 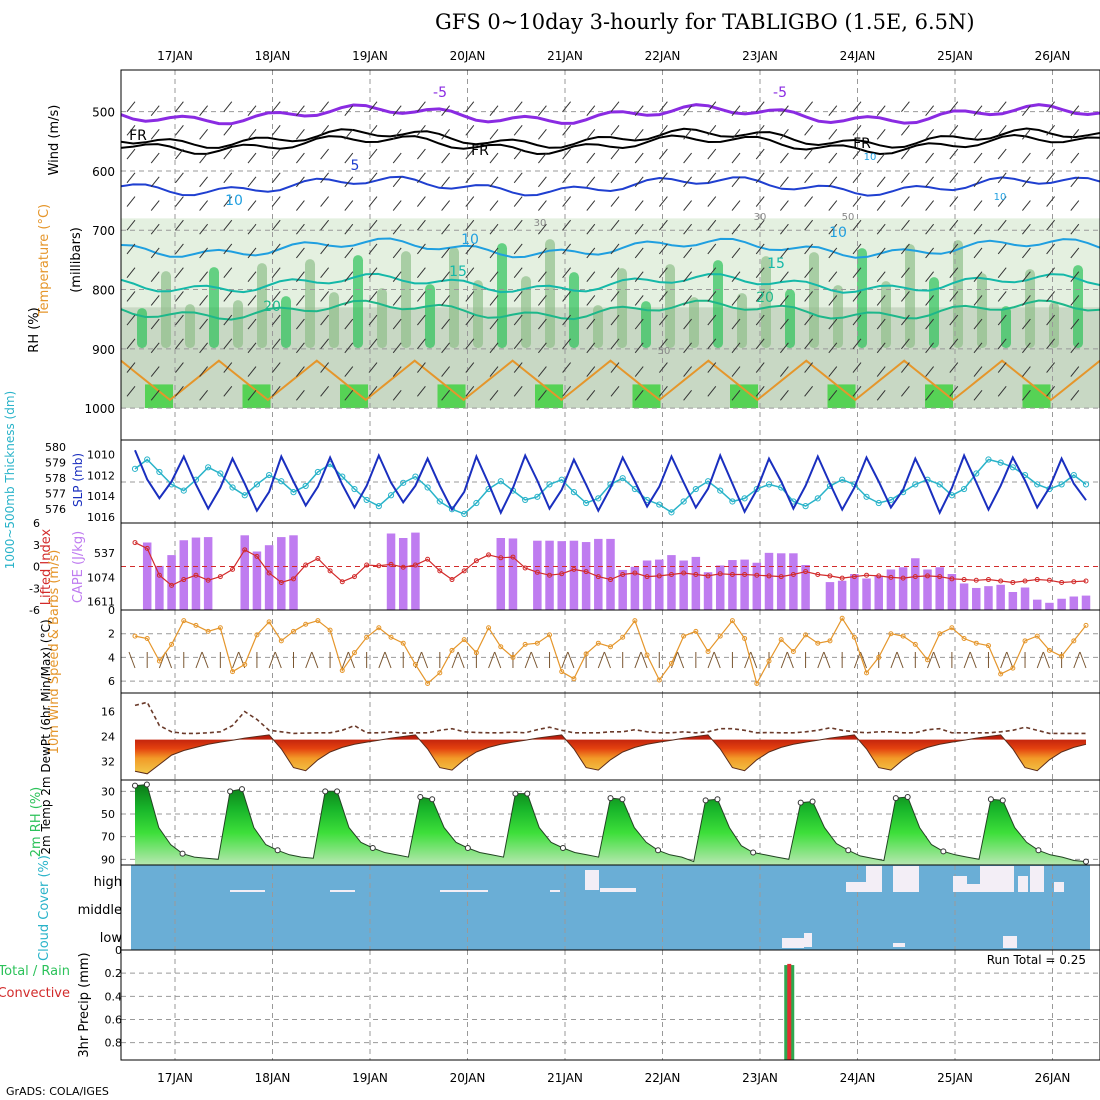 I want to click on slp-tick-label: 1016, so click(x=101, y=517).